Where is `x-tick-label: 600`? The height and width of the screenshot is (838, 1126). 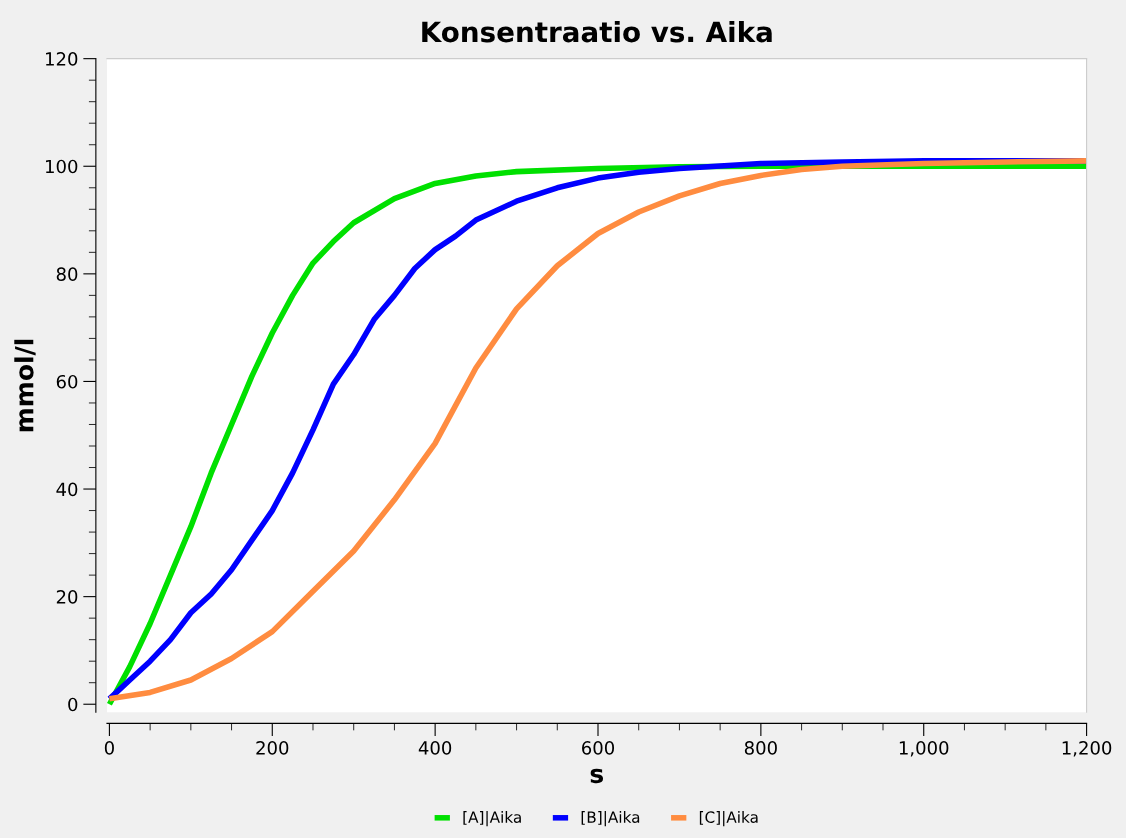
x-tick-label: 600 is located at coordinates (598, 748).